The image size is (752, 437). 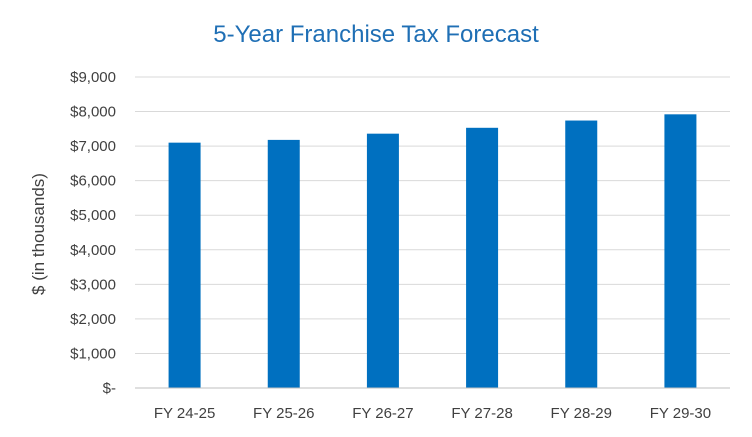 What do you see at coordinates (109, 388) in the screenshot?
I see `y-tick-label: $-` at bounding box center [109, 388].